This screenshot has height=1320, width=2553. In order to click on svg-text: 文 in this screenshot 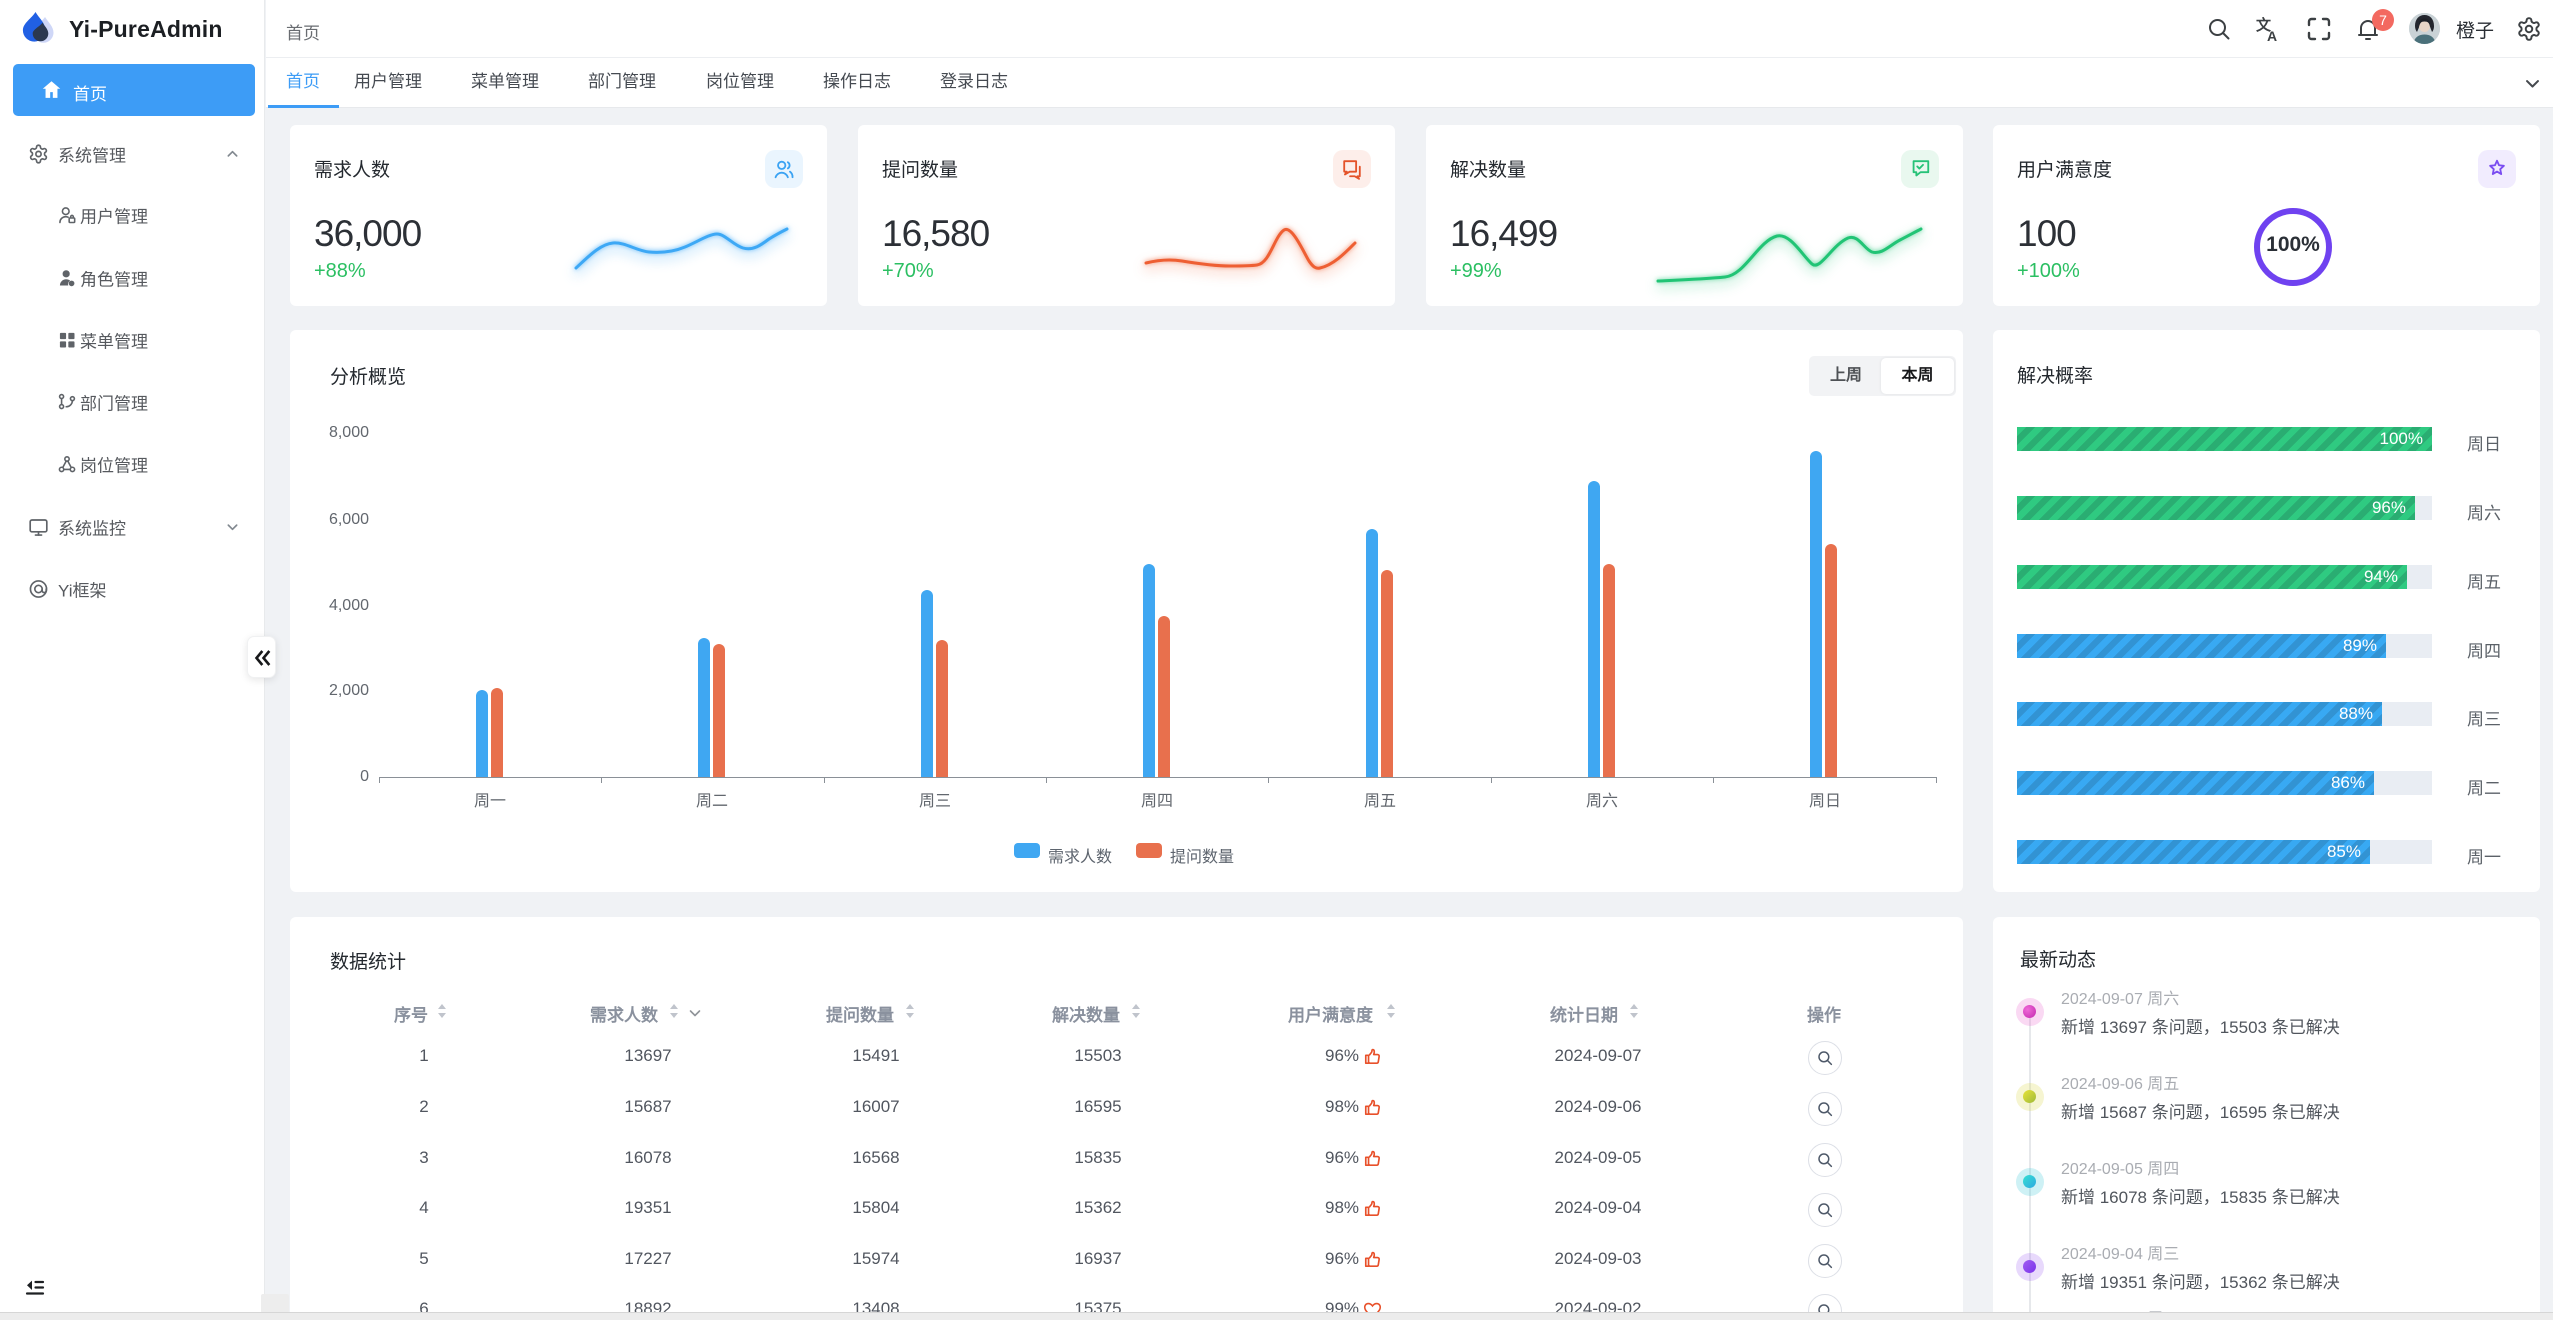, I will do `click(2264, 25)`.